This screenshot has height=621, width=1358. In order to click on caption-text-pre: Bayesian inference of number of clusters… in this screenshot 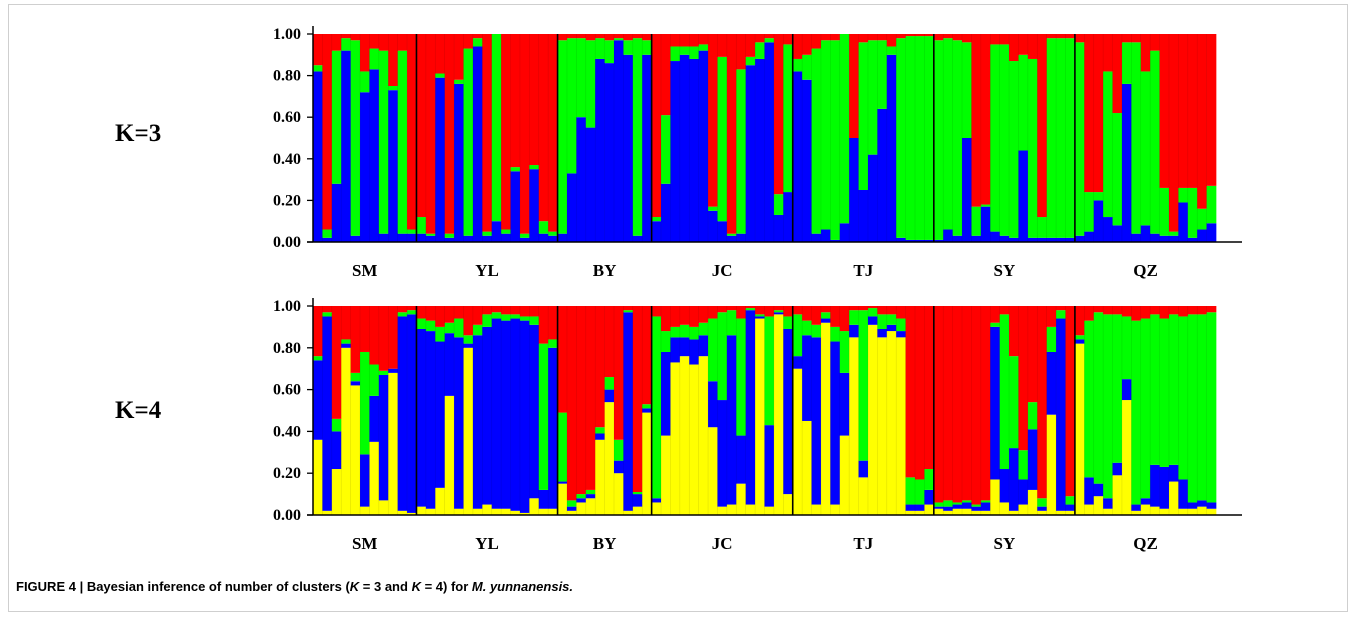, I will do `click(216, 586)`.